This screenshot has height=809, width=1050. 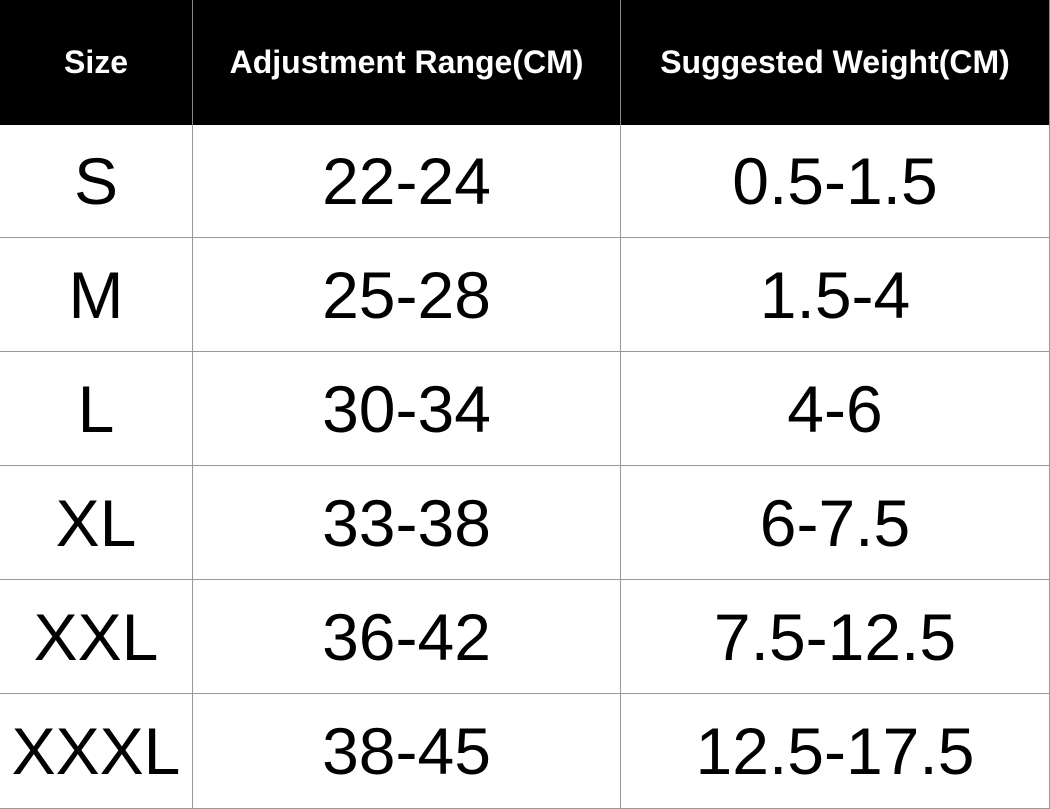 I want to click on table-cell: 0.5-1.5, so click(x=835, y=181).